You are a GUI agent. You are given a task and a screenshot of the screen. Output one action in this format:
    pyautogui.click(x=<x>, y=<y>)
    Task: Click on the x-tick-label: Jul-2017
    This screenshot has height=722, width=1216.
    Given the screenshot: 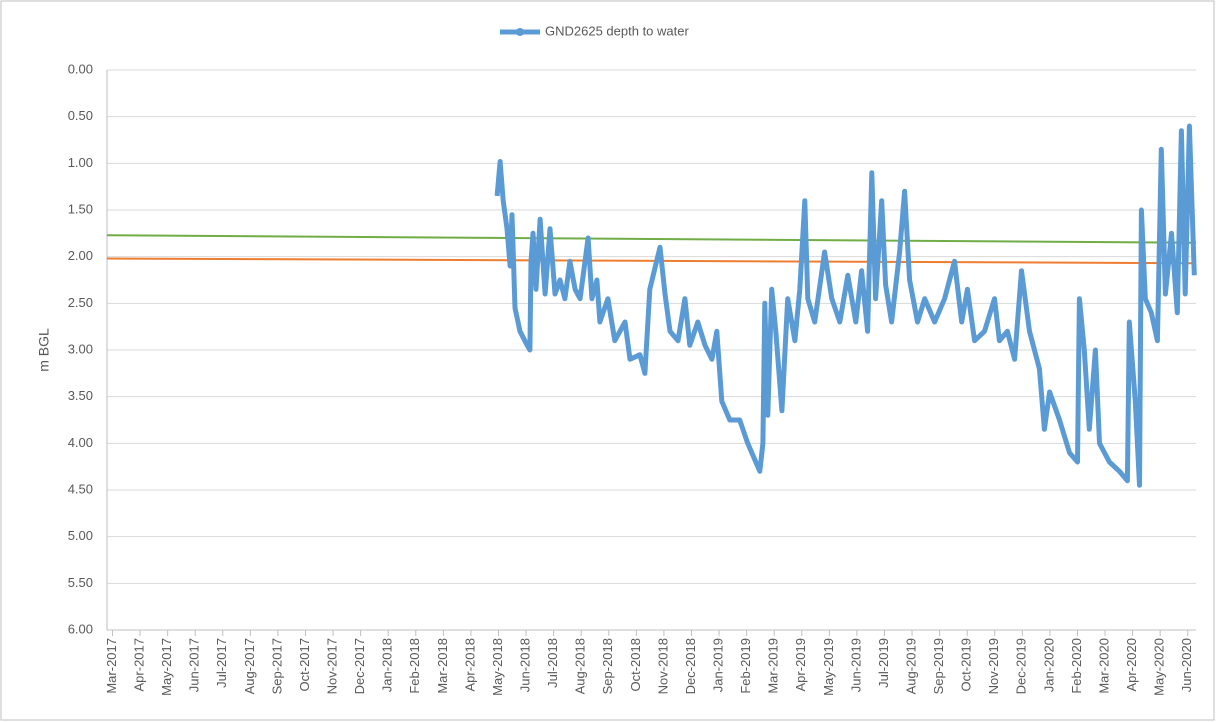 What is the action you would take?
    pyautogui.click(x=221, y=663)
    